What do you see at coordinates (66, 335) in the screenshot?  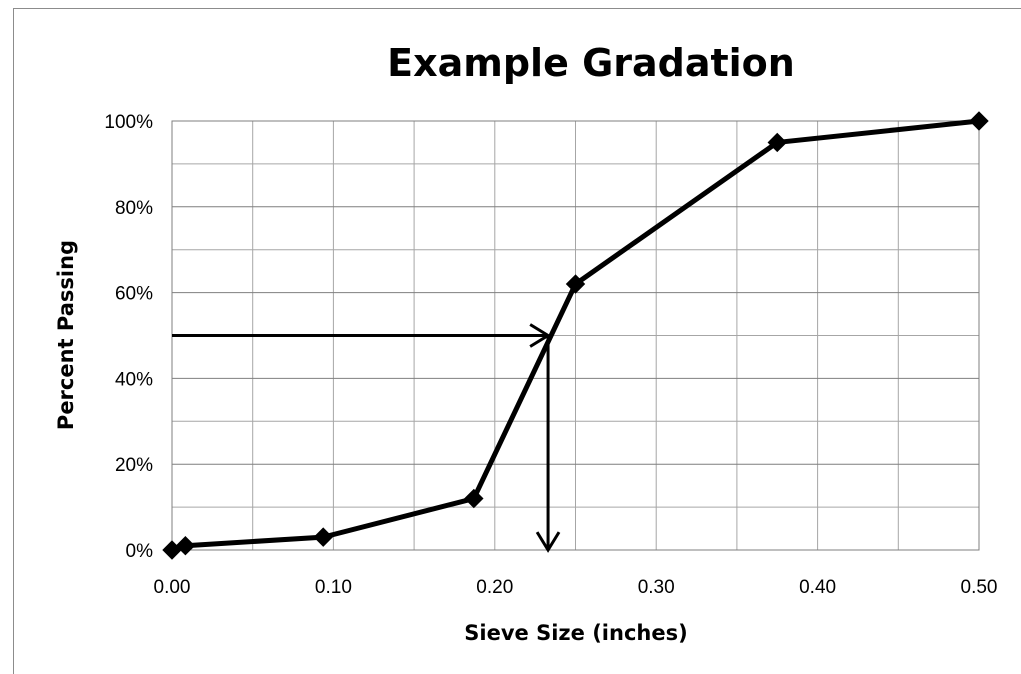 I see `y-axis-title: Percent Passing` at bounding box center [66, 335].